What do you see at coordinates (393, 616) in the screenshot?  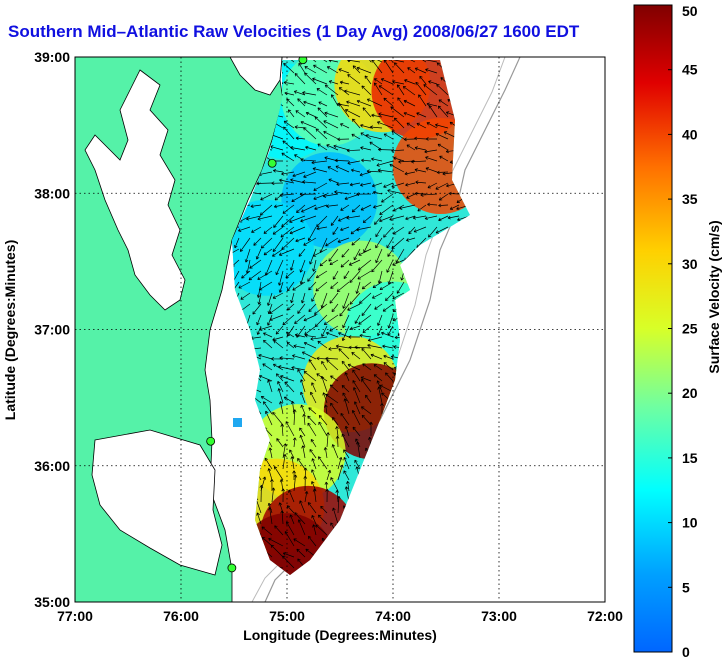 I see `x-tick-label: 74:00` at bounding box center [393, 616].